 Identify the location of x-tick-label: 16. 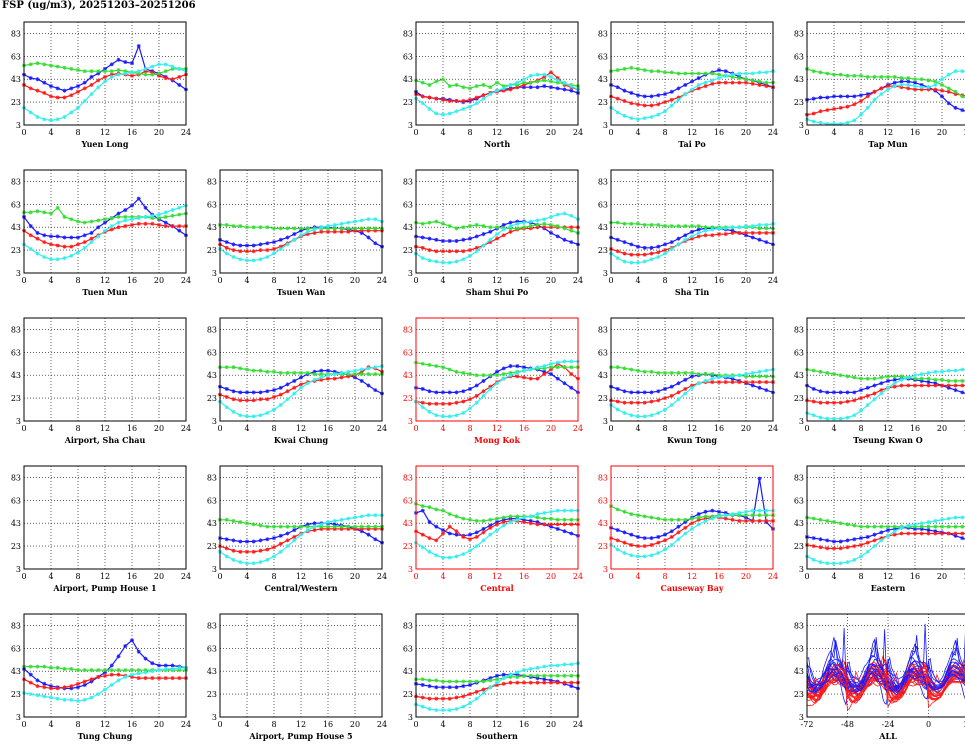
(132, 280).